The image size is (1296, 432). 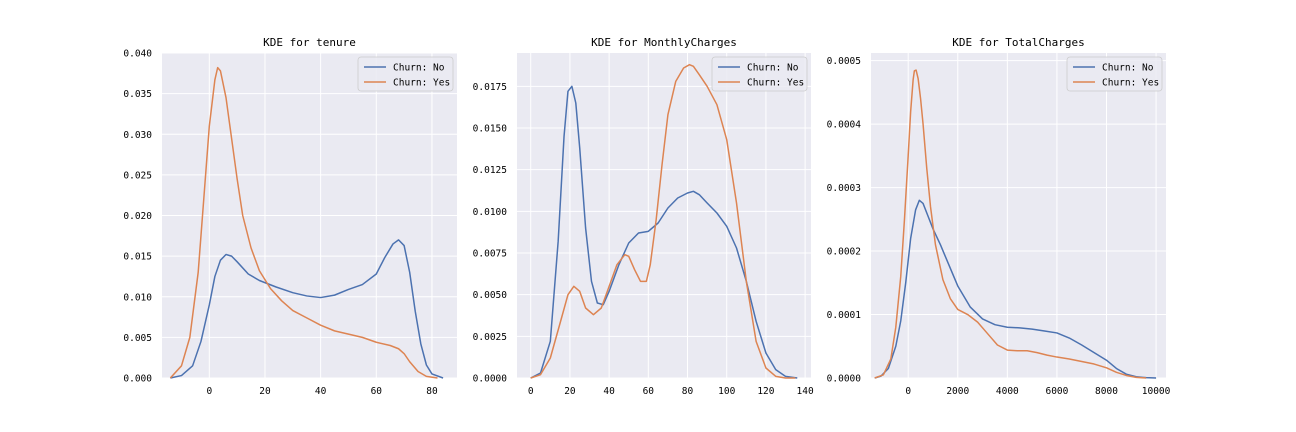 I want to click on y-tick-label: 0.0050, so click(x=490, y=295).